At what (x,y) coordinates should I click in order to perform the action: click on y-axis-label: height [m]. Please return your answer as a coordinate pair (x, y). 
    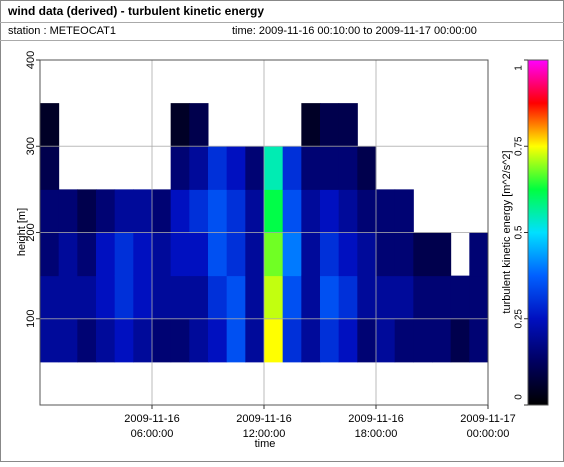
    Looking at the image, I should click on (22, 232).